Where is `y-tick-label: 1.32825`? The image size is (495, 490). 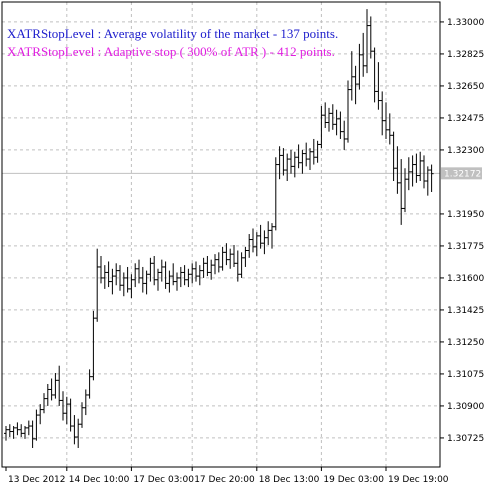 y-tick-label: 1.32825 is located at coordinates (465, 55).